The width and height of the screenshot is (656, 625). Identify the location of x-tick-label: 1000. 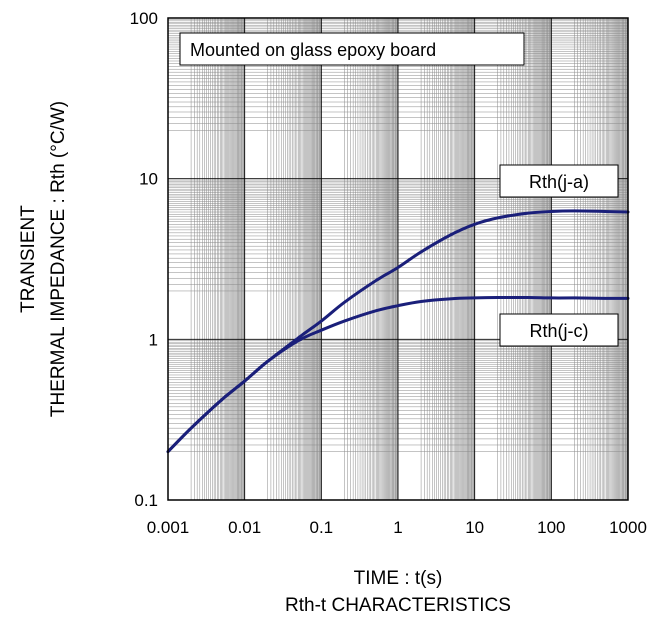
(628, 527).